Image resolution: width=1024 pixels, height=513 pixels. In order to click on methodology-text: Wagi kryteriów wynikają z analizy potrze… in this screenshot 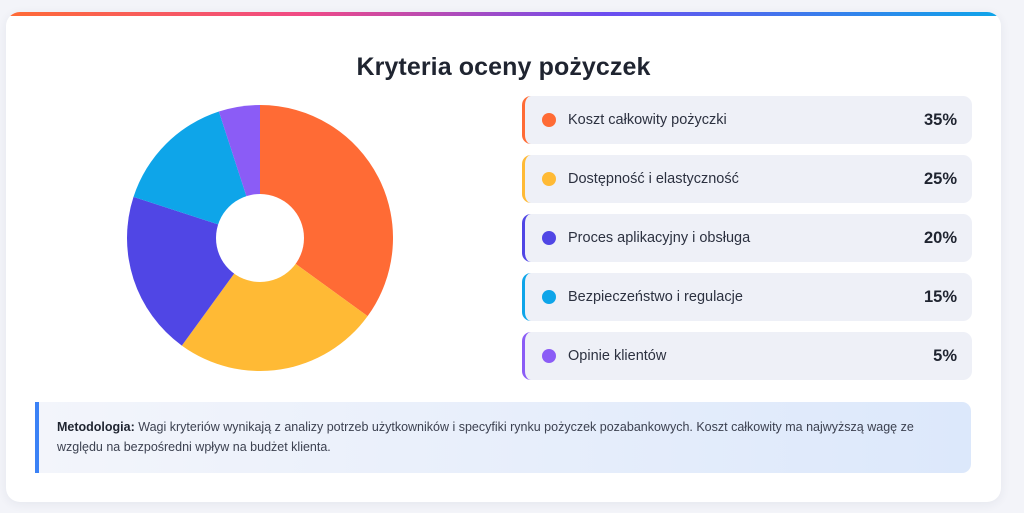, I will do `click(485, 437)`.